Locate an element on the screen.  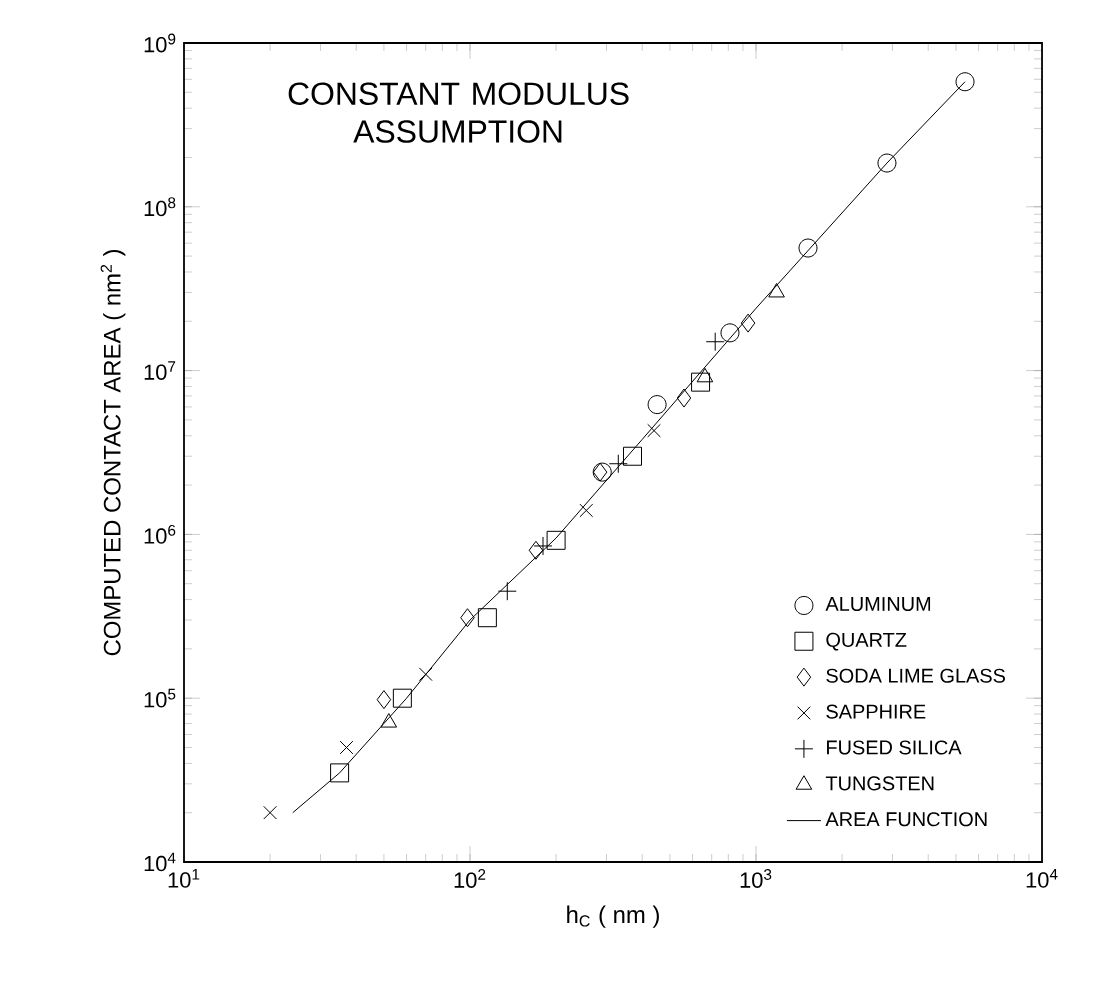
y-axis-title: COMPUTED CONTACT AREA ( nm$^{2}$ ) is located at coordinates (113, 453).